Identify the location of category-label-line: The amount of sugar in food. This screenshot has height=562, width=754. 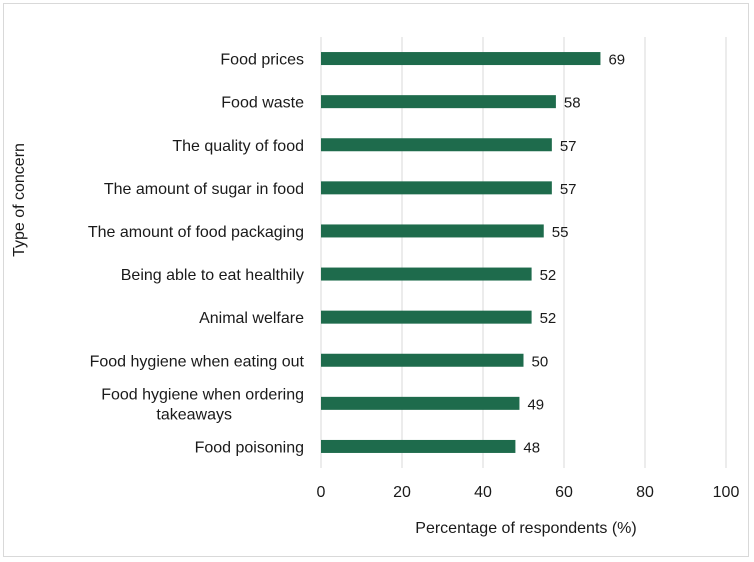
(204, 189).